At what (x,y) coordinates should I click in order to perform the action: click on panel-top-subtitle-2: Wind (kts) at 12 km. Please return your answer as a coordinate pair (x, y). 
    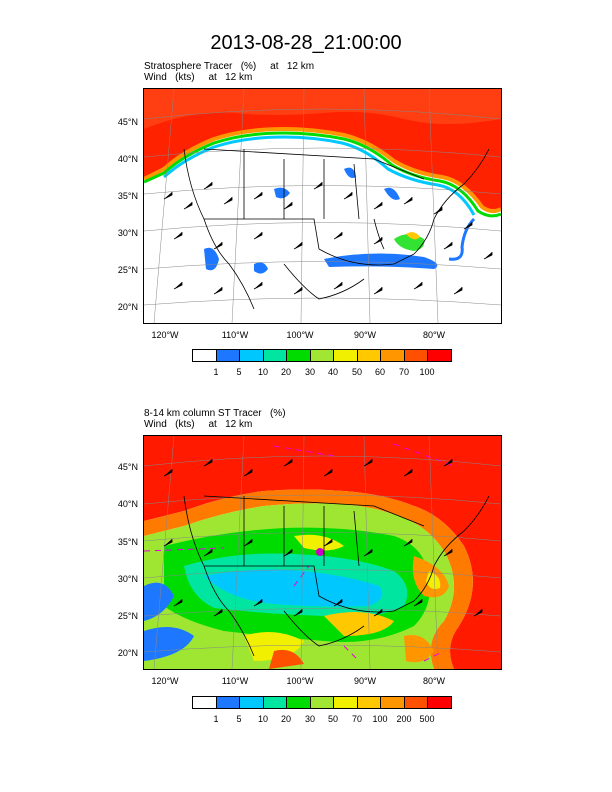
    Looking at the image, I should click on (198, 77).